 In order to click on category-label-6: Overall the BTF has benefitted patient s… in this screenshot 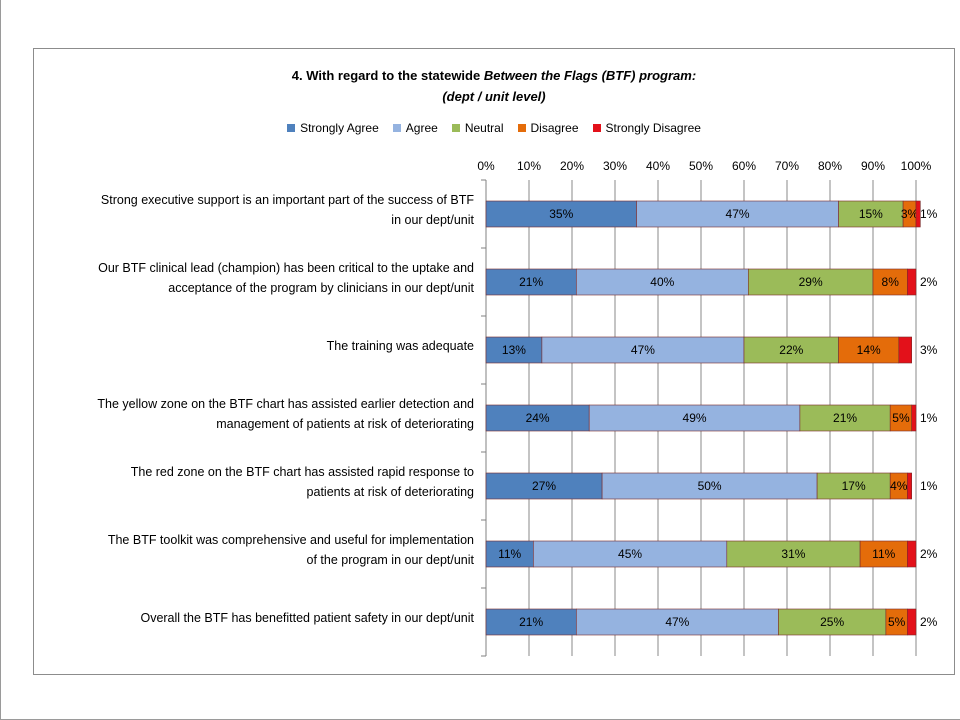, I will do `click(244, 618)`.